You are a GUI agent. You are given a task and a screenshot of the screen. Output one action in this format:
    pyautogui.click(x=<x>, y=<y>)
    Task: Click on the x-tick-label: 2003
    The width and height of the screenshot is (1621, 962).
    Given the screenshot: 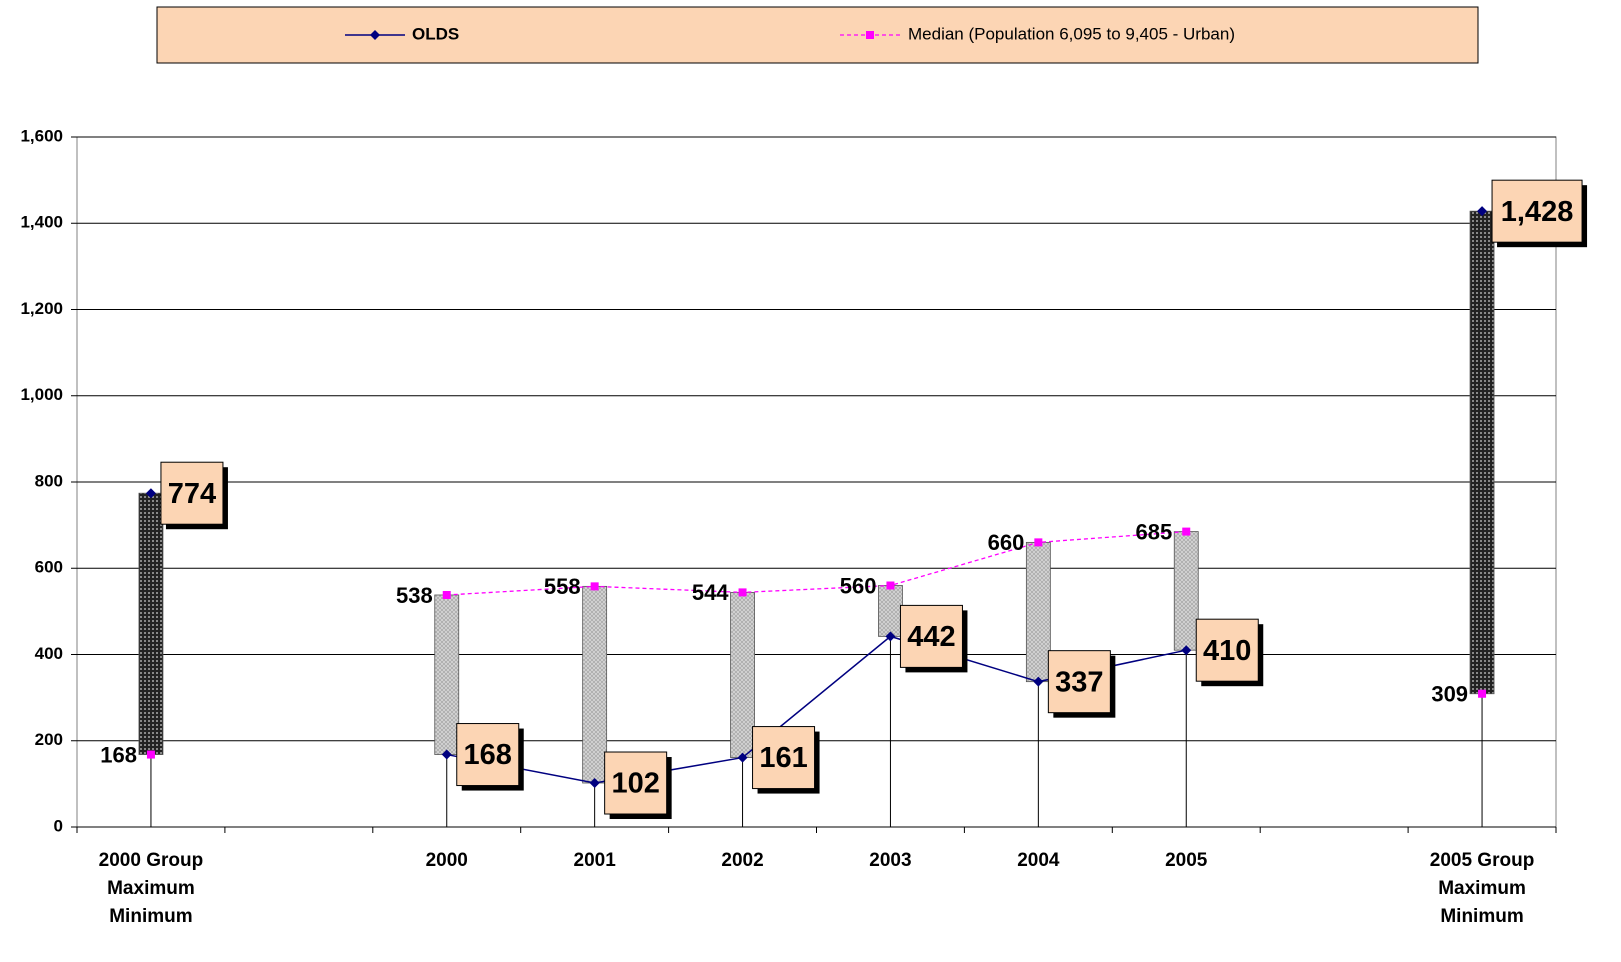 What is the action you would take?
    pyautogui.click(x=890, y=860)
    